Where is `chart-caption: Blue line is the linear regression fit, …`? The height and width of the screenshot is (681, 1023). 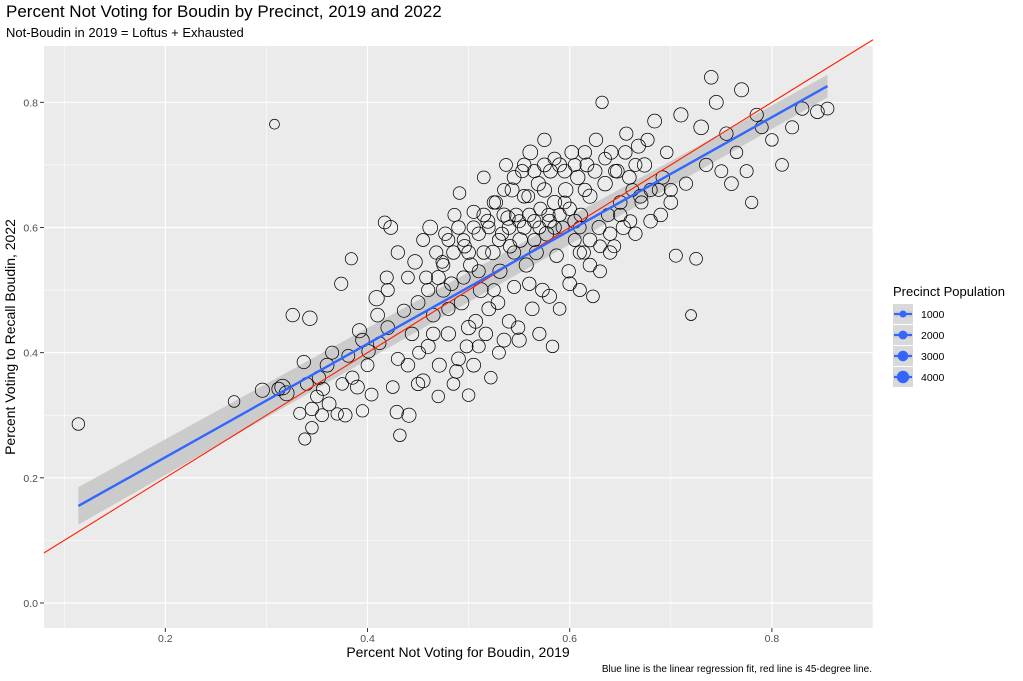 chart-caption: Blue line is the linear regression fit, … is located at coordinates (737, 669).